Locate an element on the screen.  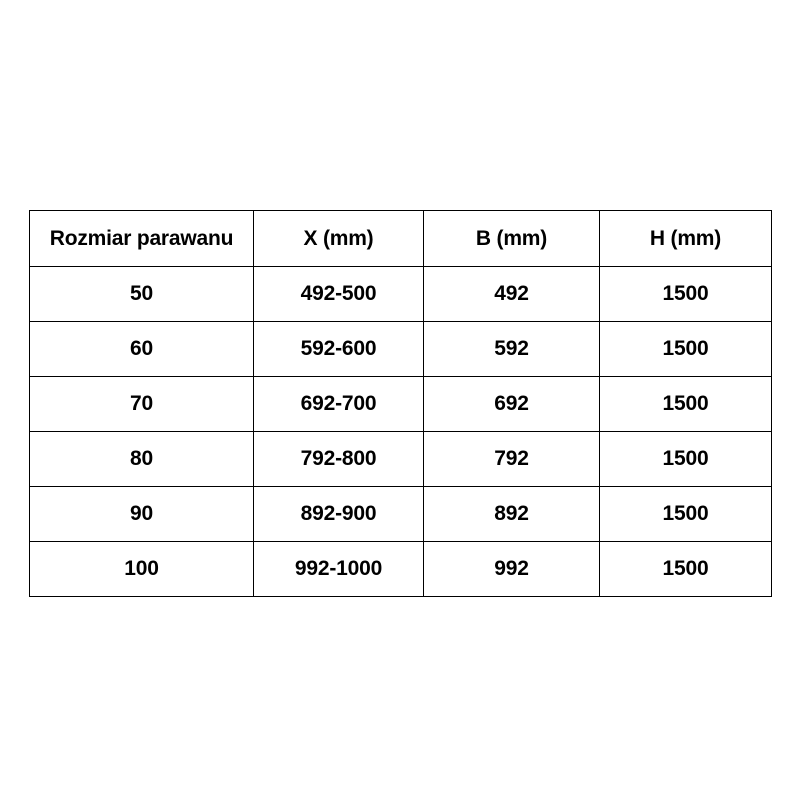
cell-x: 492-500 is located at coordinates (338, 294).